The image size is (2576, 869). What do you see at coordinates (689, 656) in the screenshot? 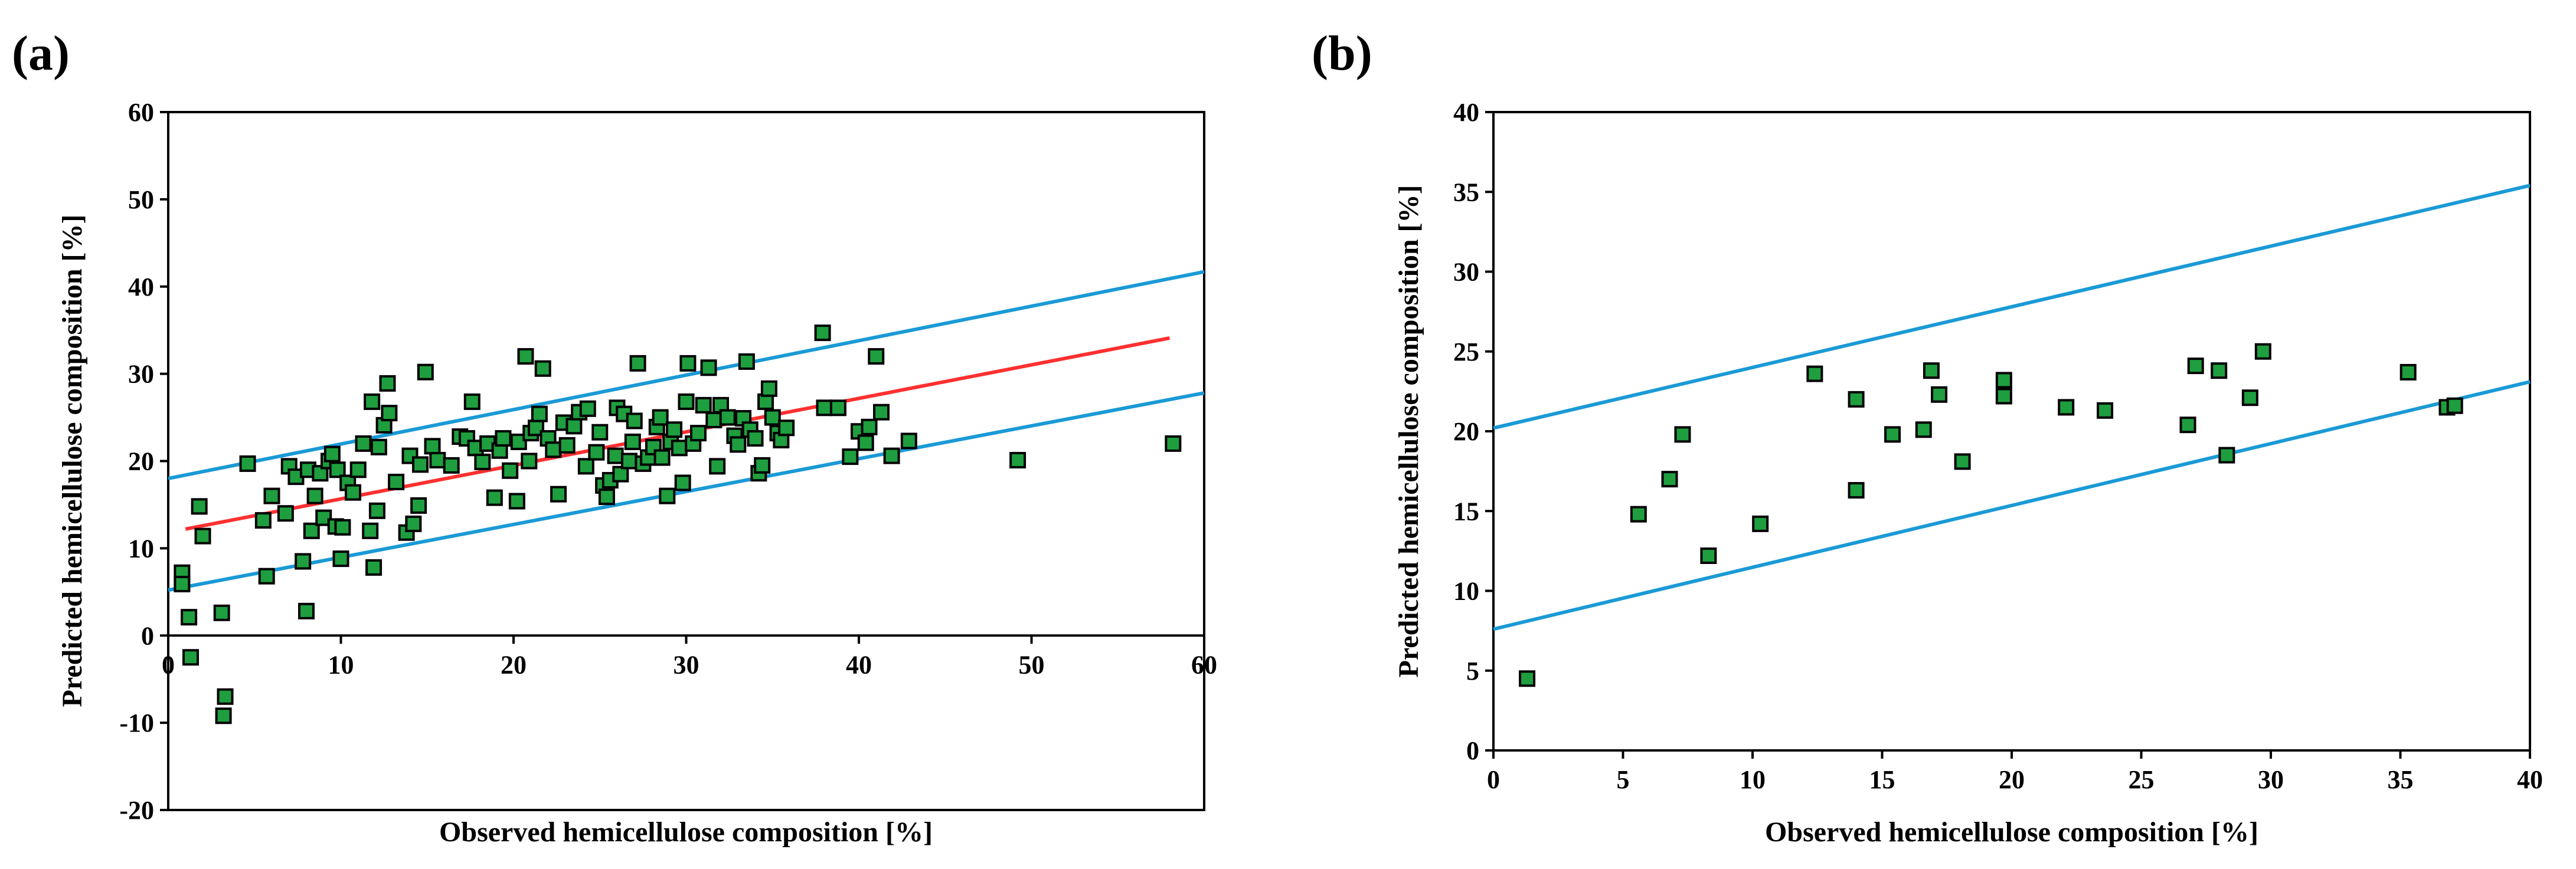
I see `panel-a-x-ticks: 0 10 20 30 40 50 60` at bounding box center [689, 656].